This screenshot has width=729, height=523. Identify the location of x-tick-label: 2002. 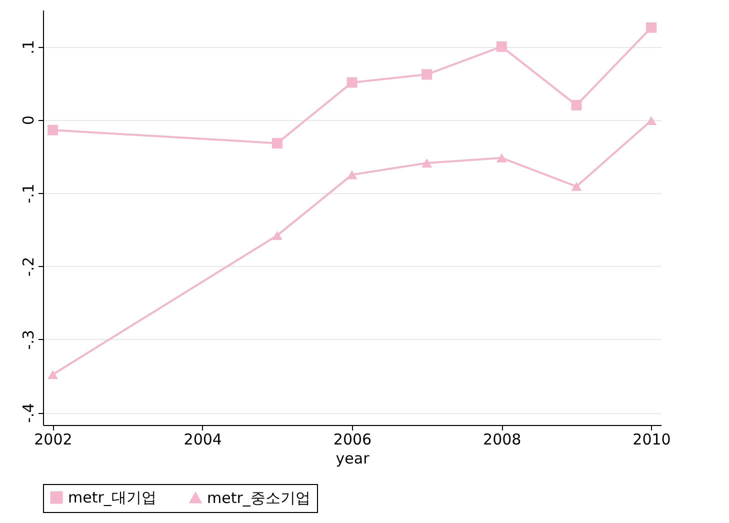
(53, 439).